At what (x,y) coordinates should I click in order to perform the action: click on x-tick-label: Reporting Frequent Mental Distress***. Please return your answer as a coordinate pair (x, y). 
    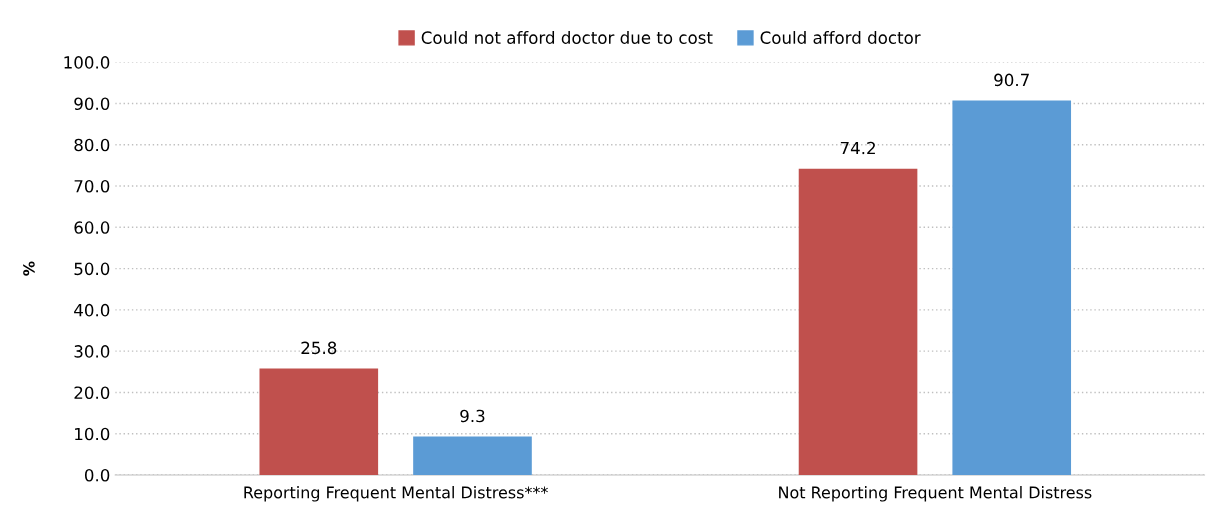
    Looking at the image, I should click on (396, 494).